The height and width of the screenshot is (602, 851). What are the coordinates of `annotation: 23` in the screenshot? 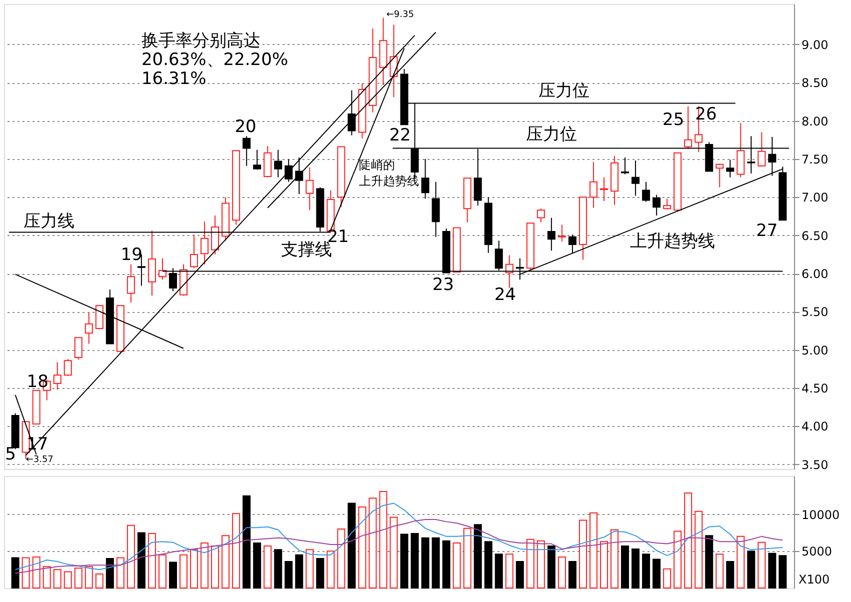 It's located at (443, 284).